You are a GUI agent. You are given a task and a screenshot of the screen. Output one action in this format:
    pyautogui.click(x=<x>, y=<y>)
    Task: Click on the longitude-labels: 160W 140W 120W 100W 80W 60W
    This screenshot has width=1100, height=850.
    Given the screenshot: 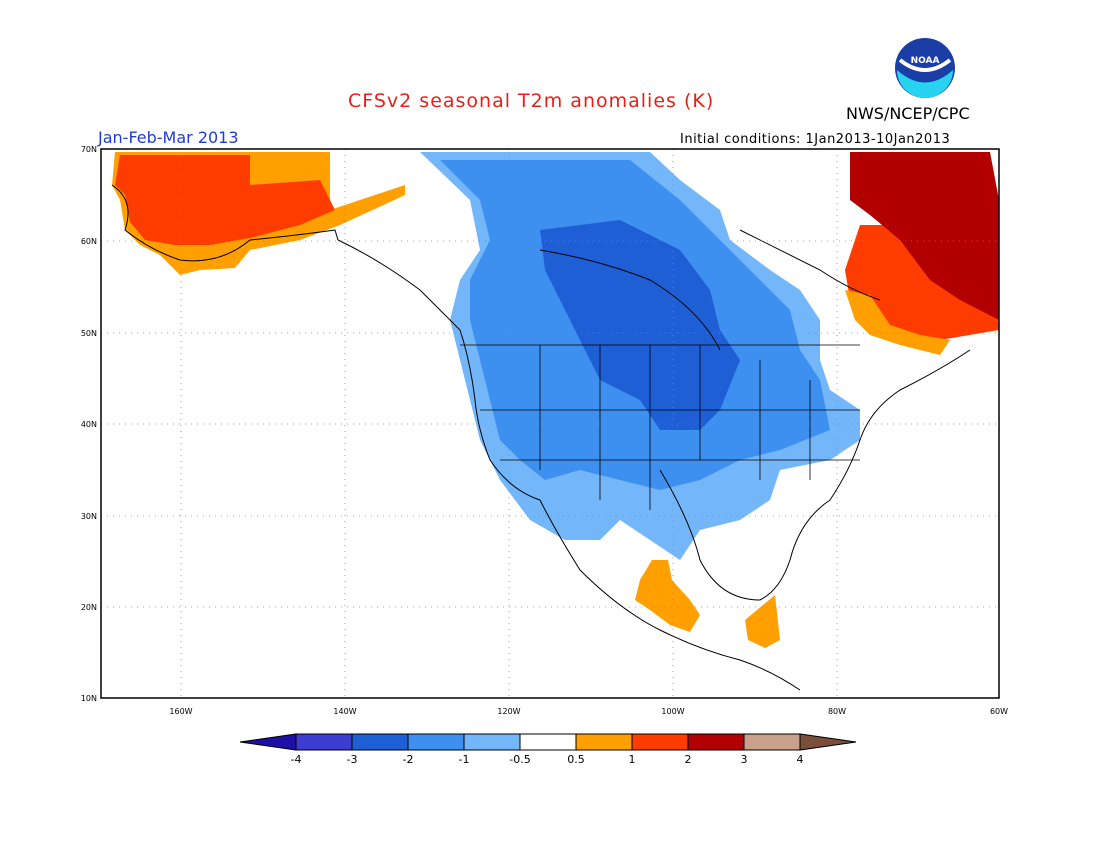 What is the action you would take?
    pyautogui.click(x=588, y=711)
    